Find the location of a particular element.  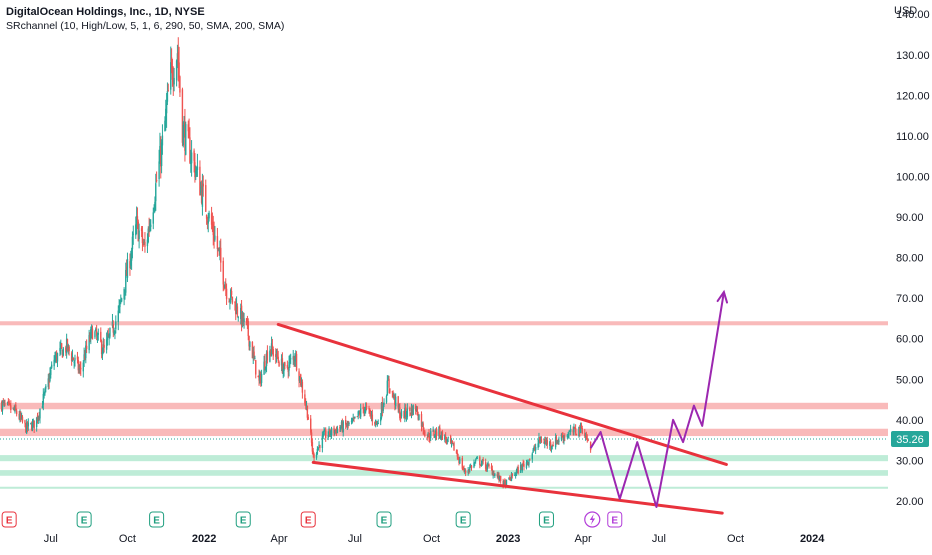

currency-label: USD is located at coordinates (905, 11).